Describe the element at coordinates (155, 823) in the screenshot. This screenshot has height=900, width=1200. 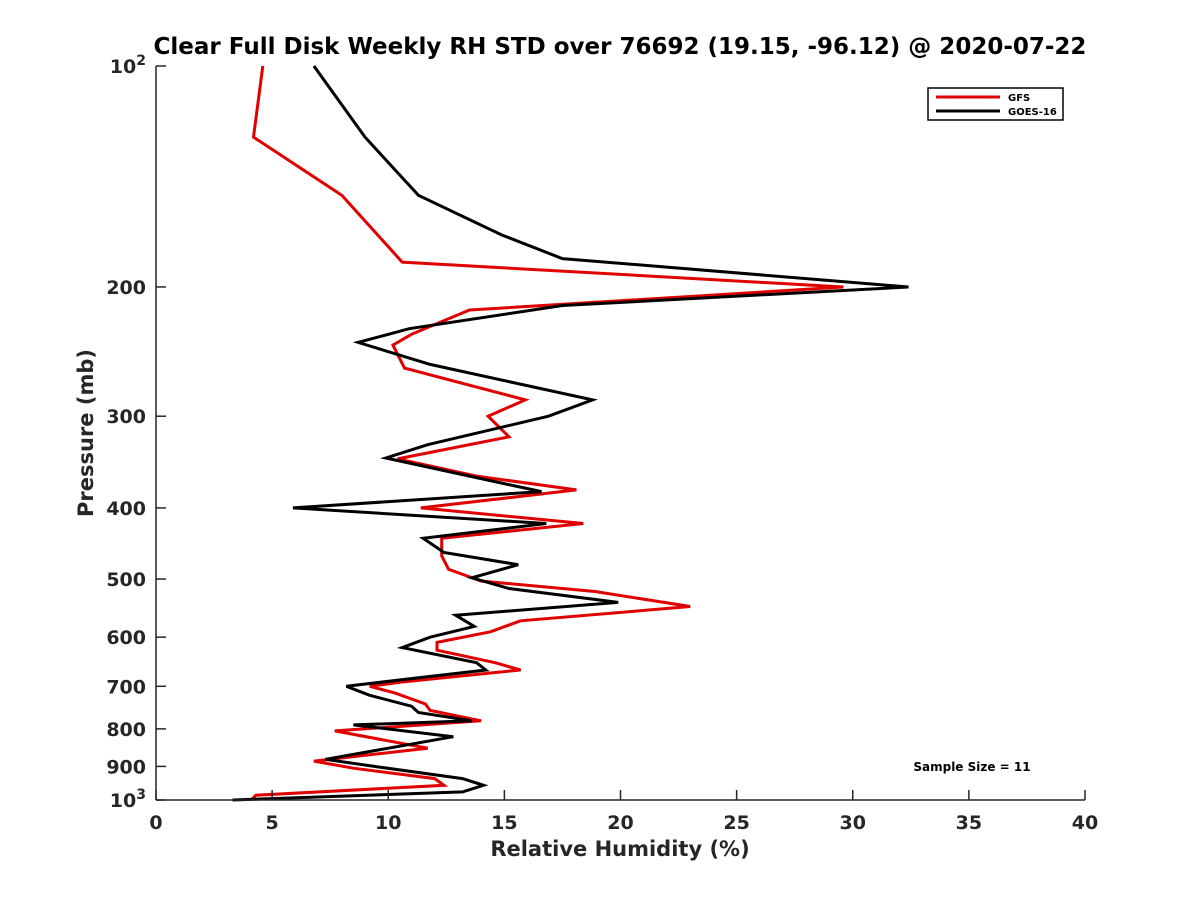
I see `x-tick-label: 0` at that location.